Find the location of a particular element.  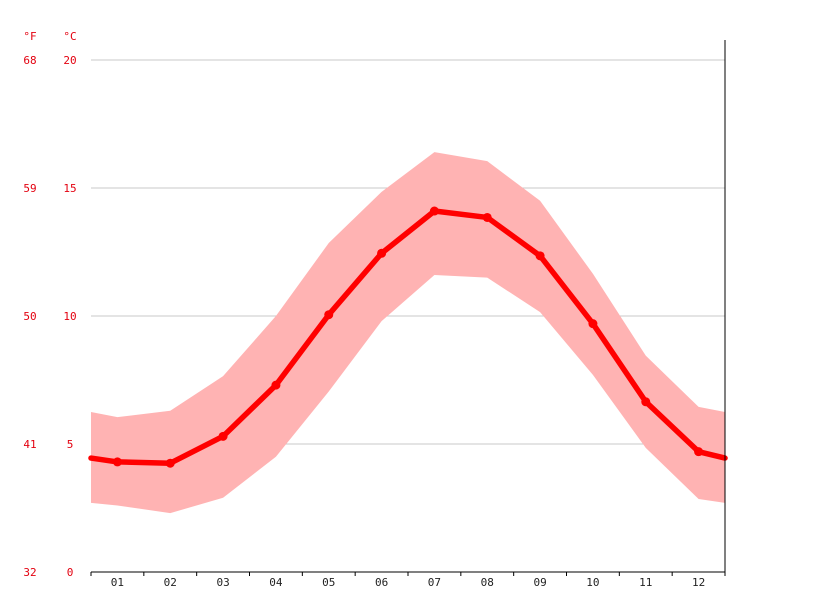

fahrenheit-unit-label: °F is located at coordinates (29, 36).